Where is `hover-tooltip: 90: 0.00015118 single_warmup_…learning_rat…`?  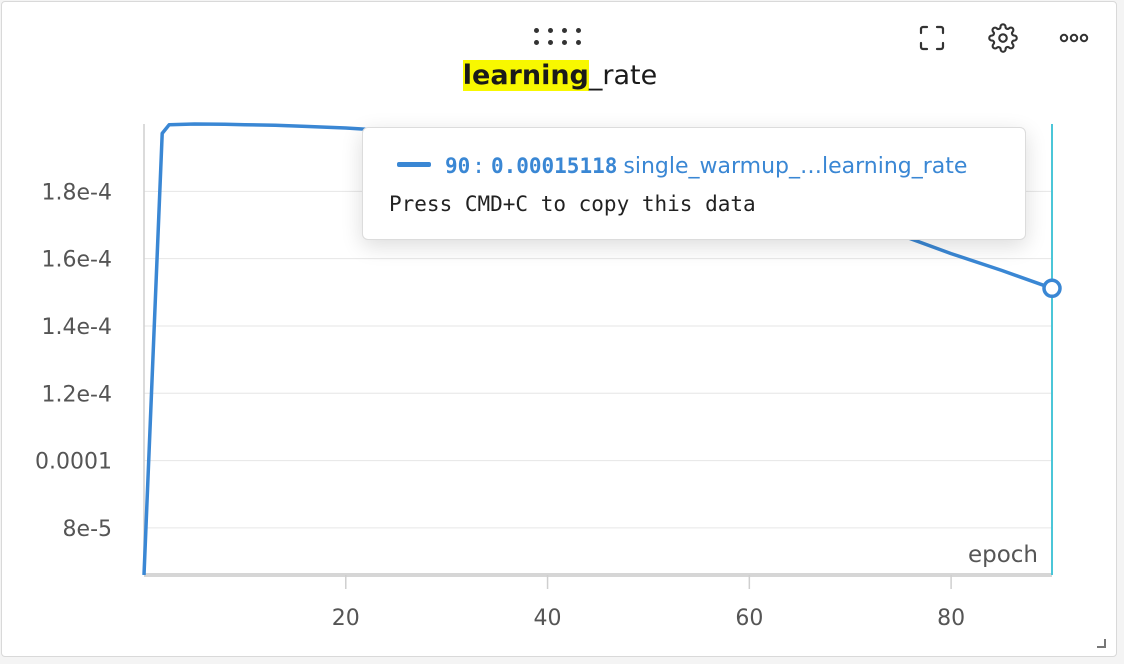 hover-tooltip: 90: 0.00015118 single_warmup_…learning_rat… is located at coordinates (694, 183).